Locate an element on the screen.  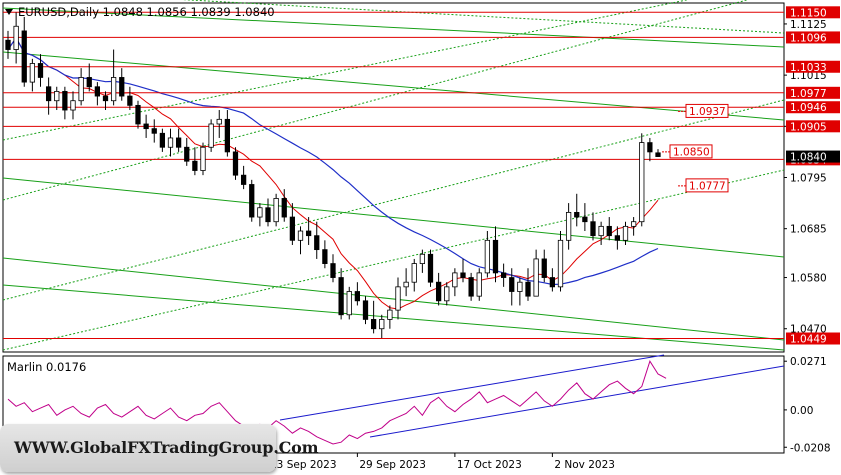
target-label: 1.0850 is located at coordinates (691, 152).